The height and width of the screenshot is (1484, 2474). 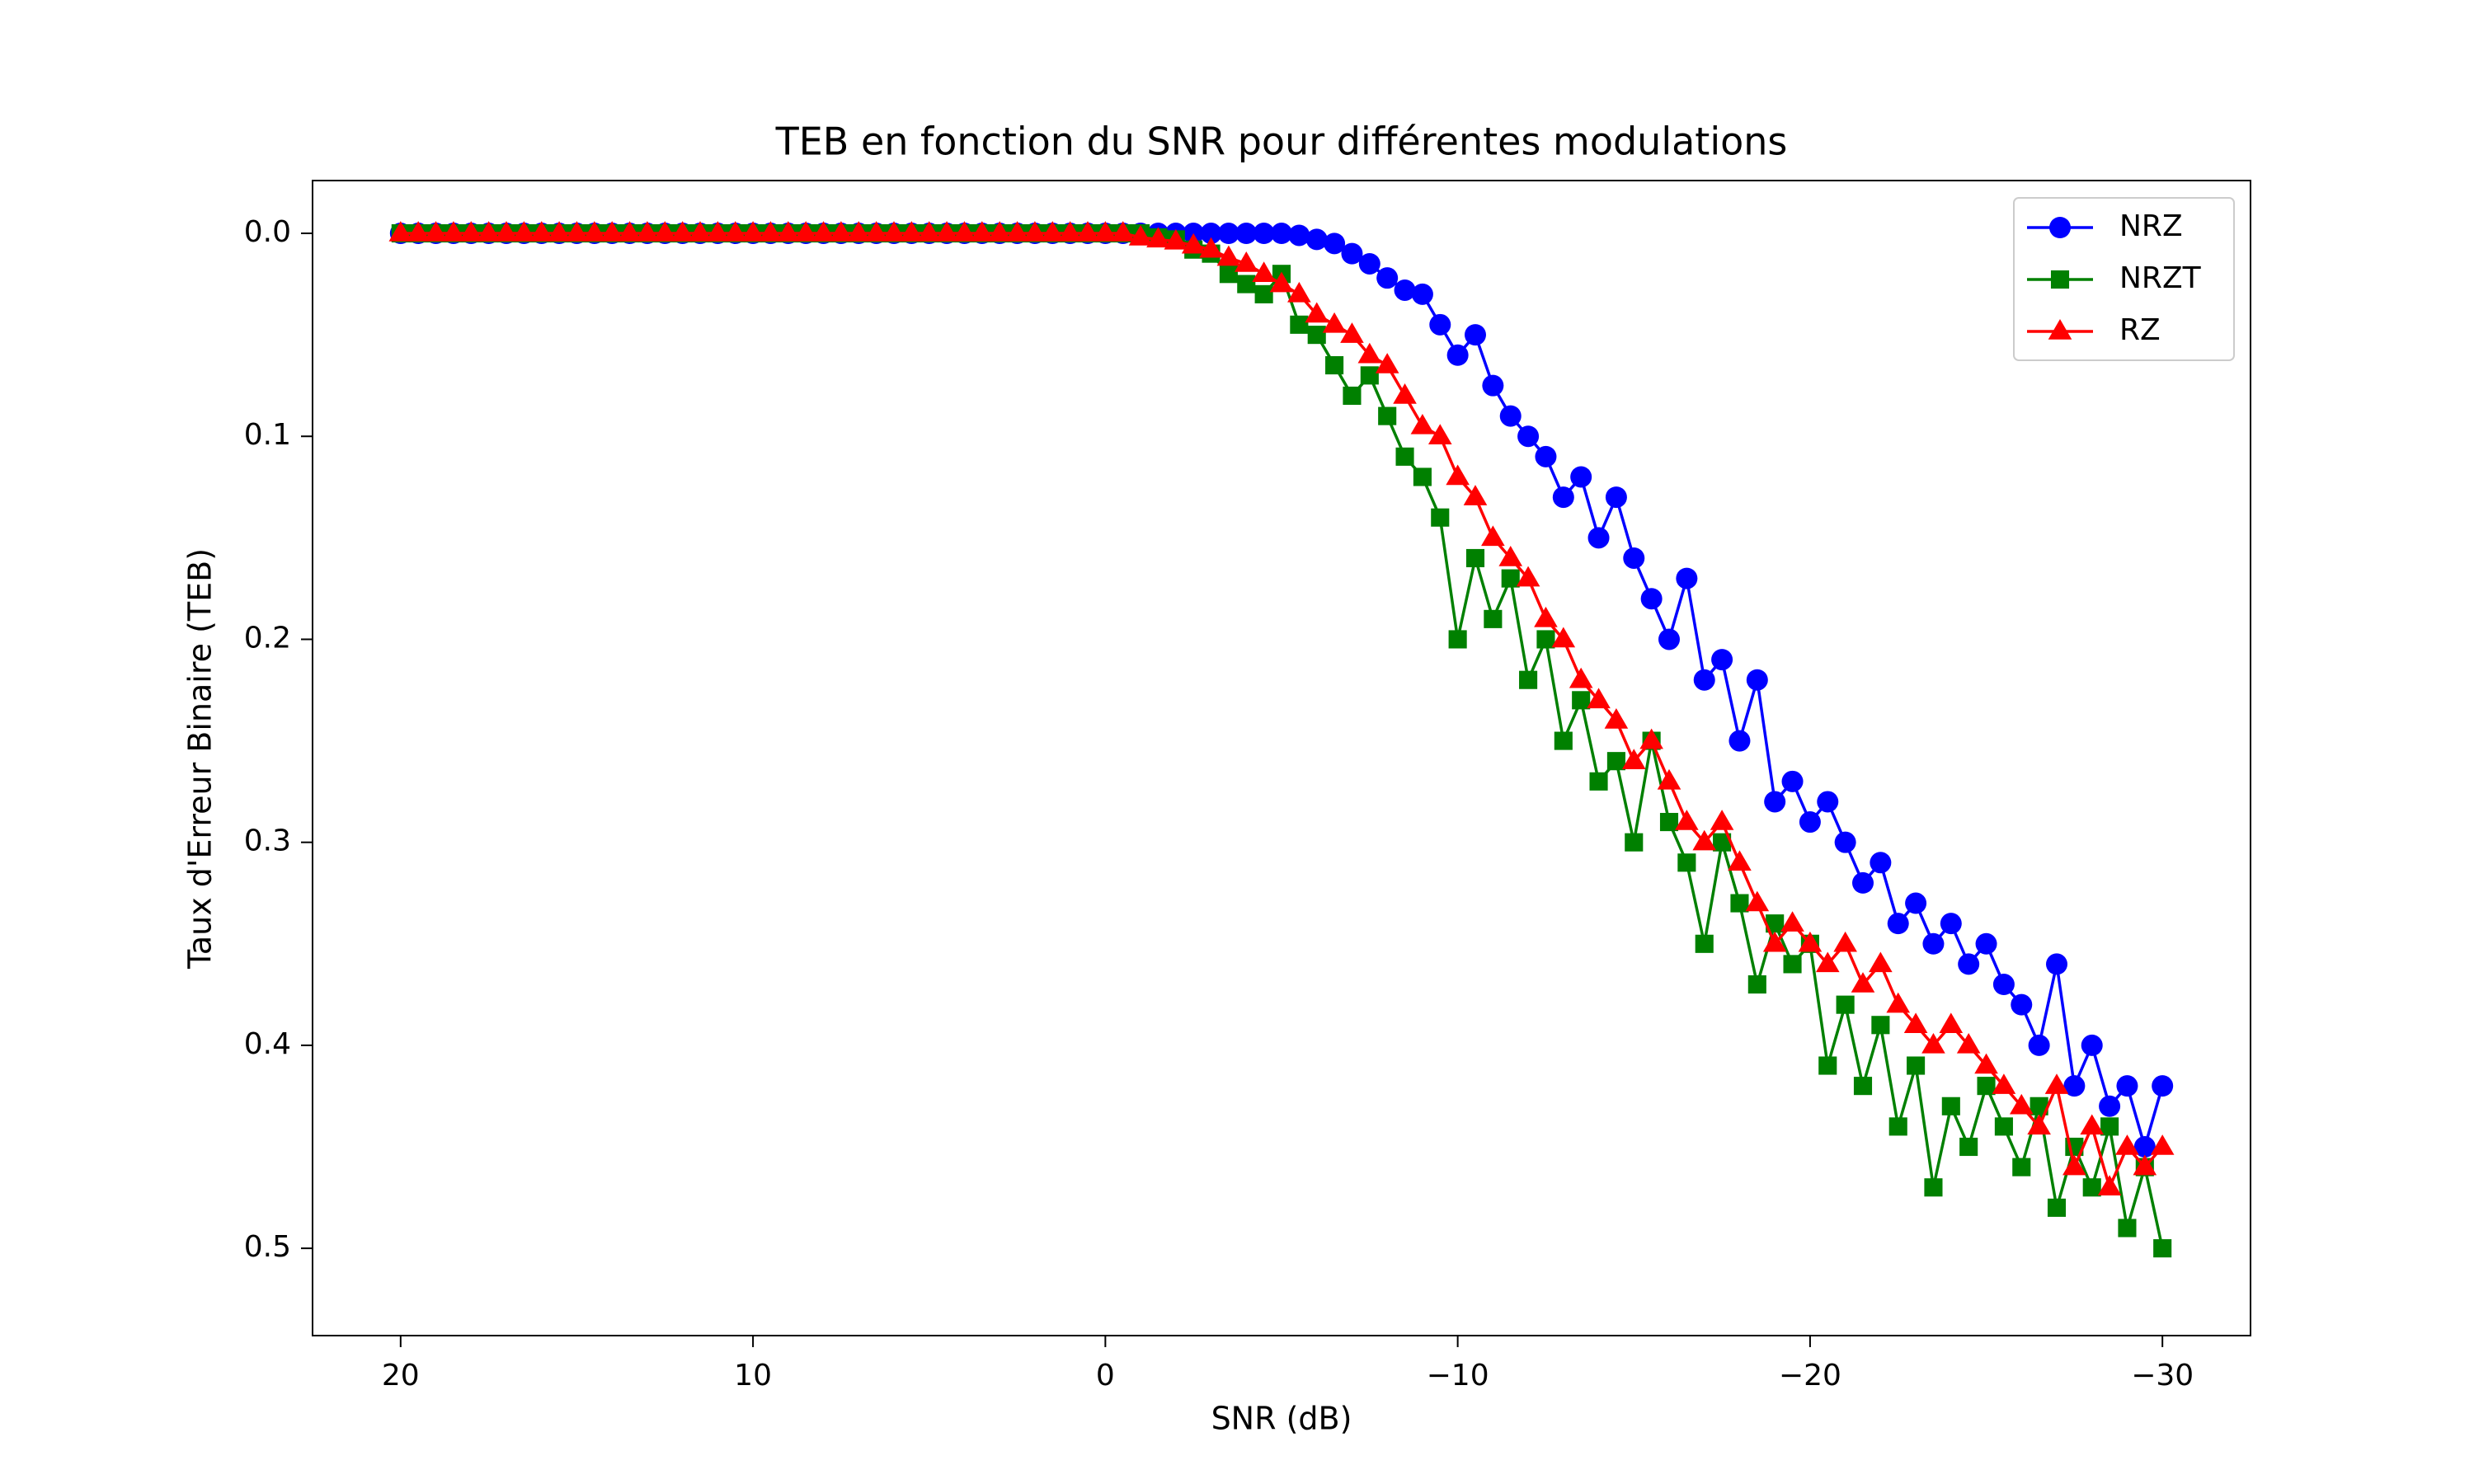 I want to click on legend-box, so click(x=2124, y=279).